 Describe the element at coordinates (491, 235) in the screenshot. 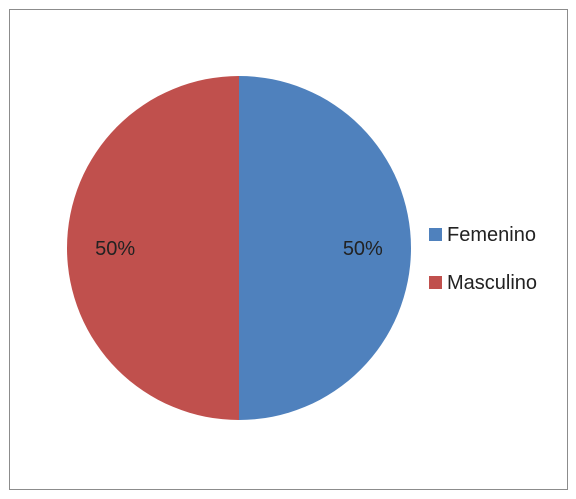

I see `legend-label-femenino: Femenino` at that location.